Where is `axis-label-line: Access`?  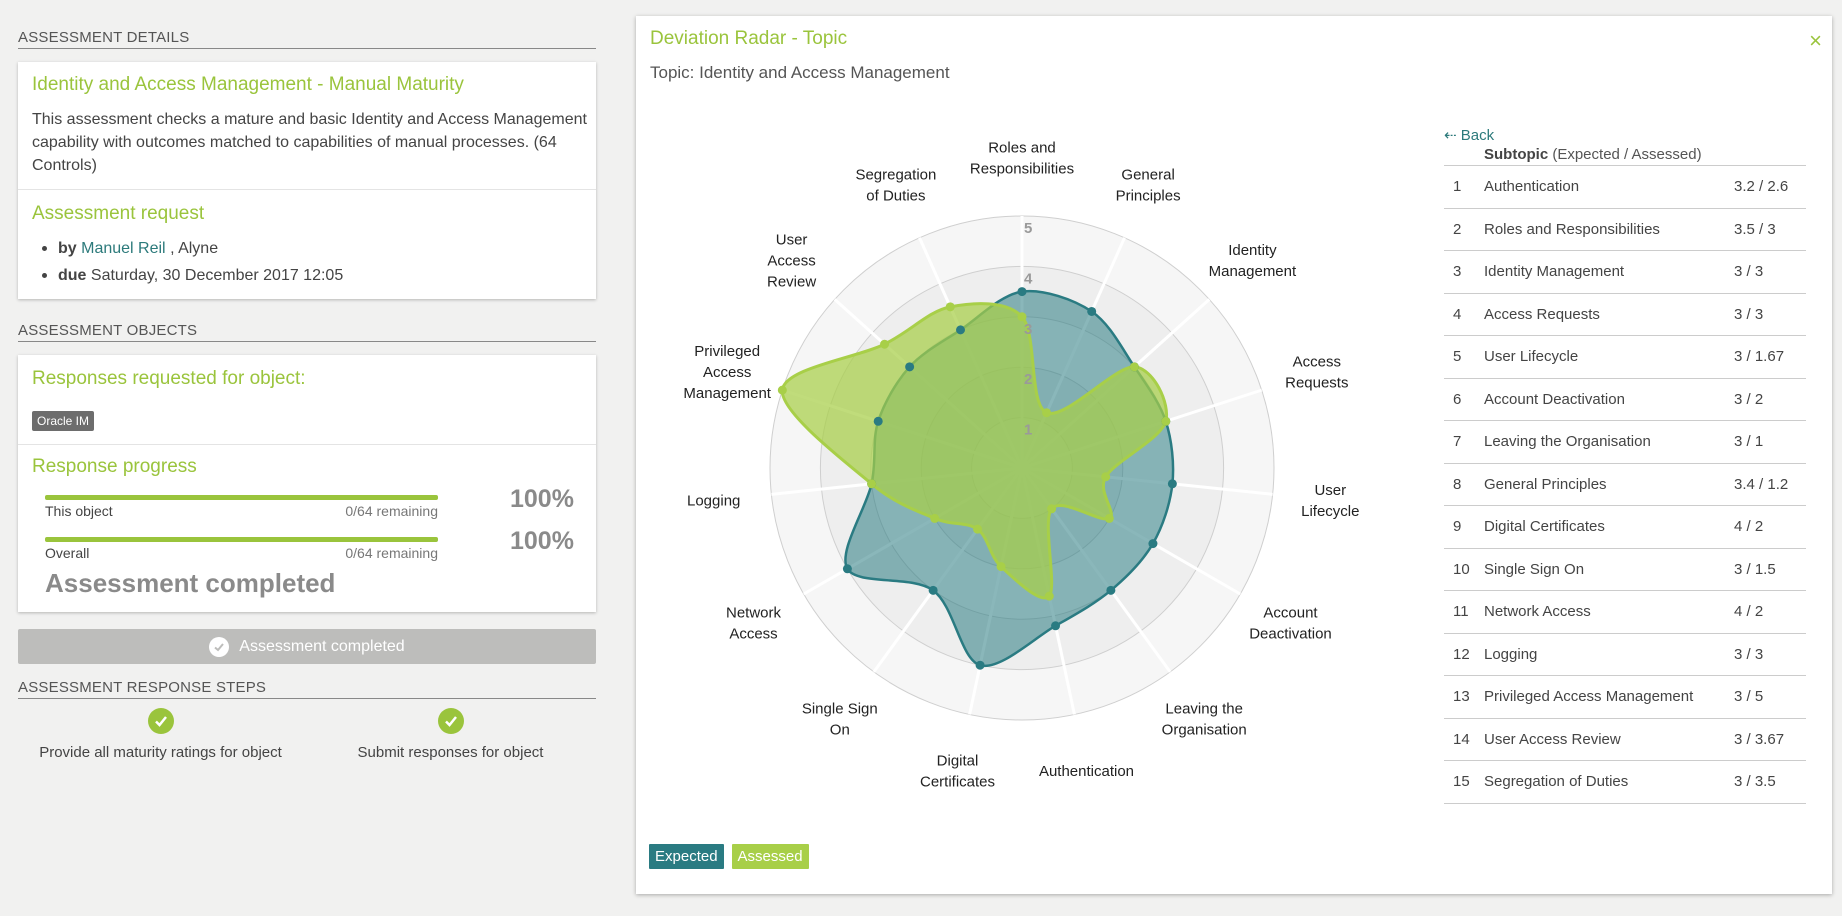
axis-label-line: Access is located at coordinates (753, 634).